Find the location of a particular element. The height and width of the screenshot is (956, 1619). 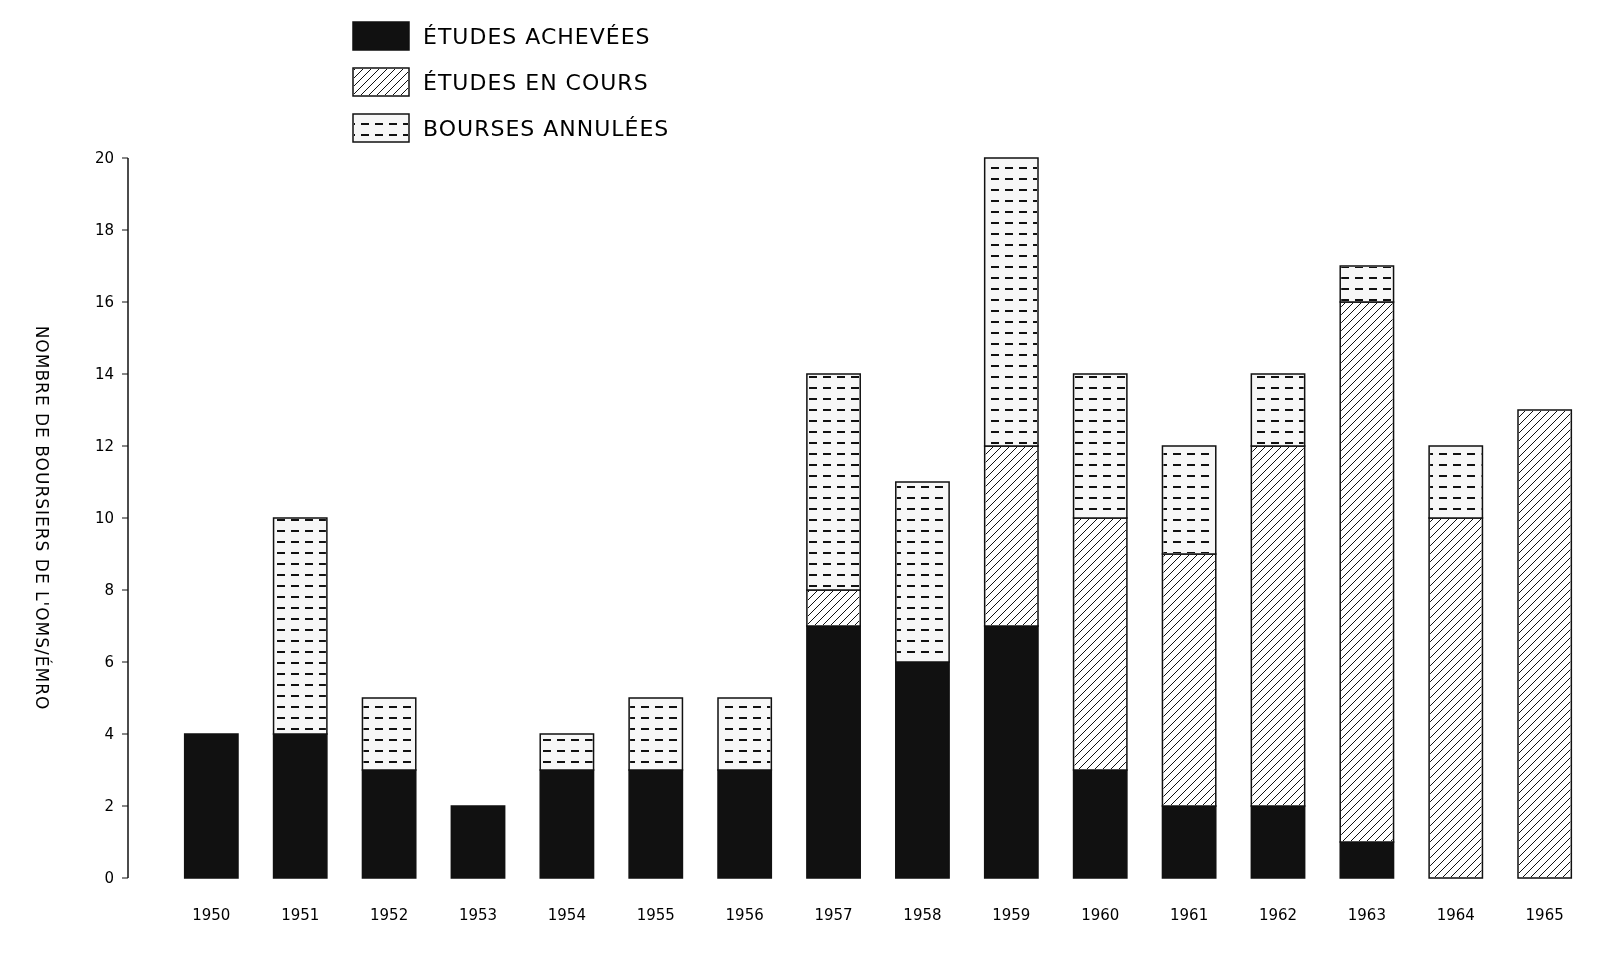

x-tick-label: 1958 is located at coordinates (922, 915).